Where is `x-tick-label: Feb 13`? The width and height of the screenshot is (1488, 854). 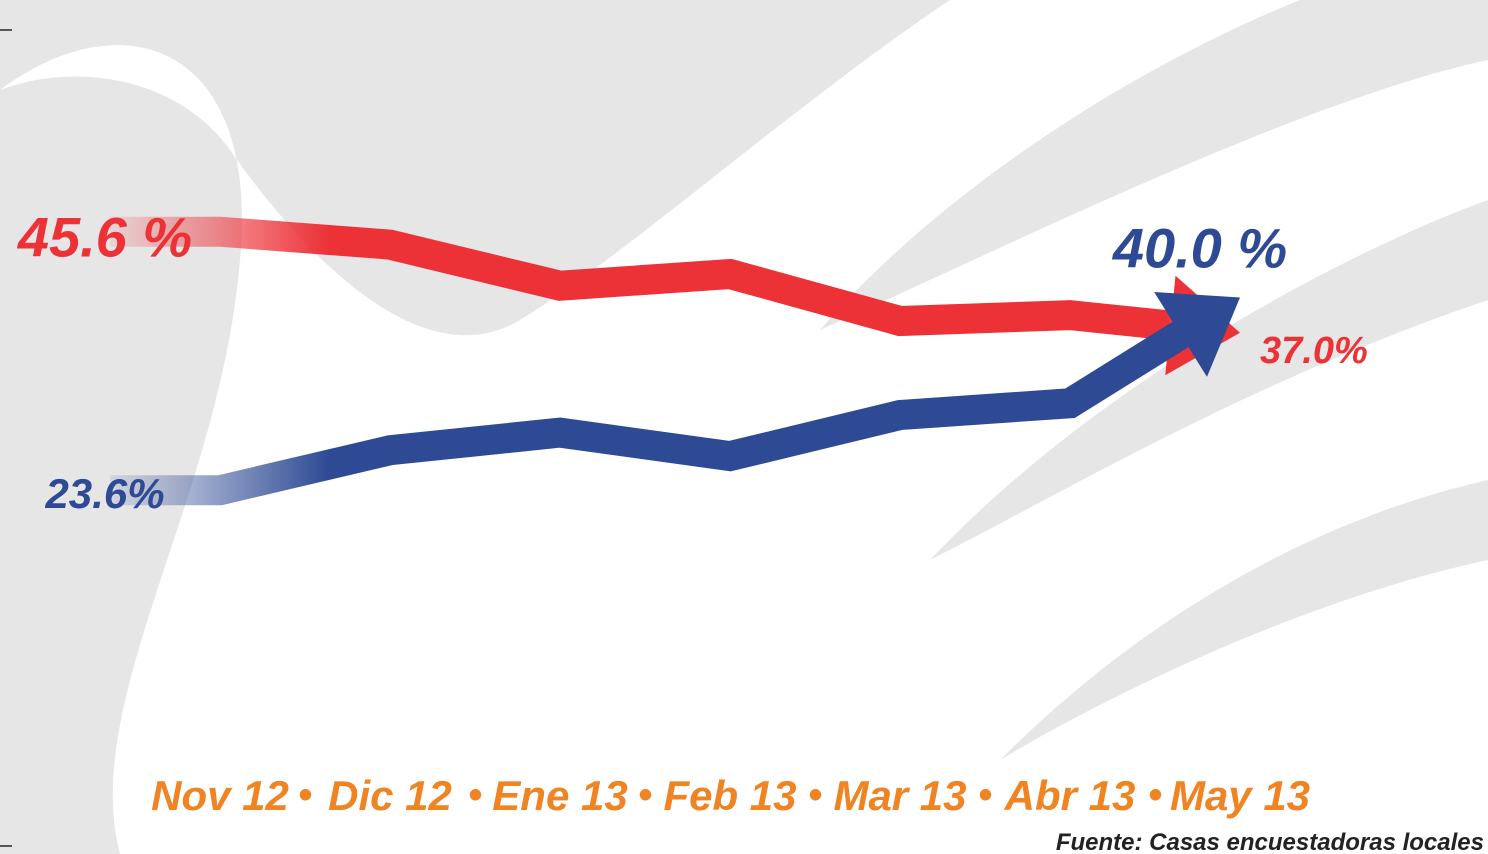 x-tick-label: Feb 13 is located at coordinates (729, 795).